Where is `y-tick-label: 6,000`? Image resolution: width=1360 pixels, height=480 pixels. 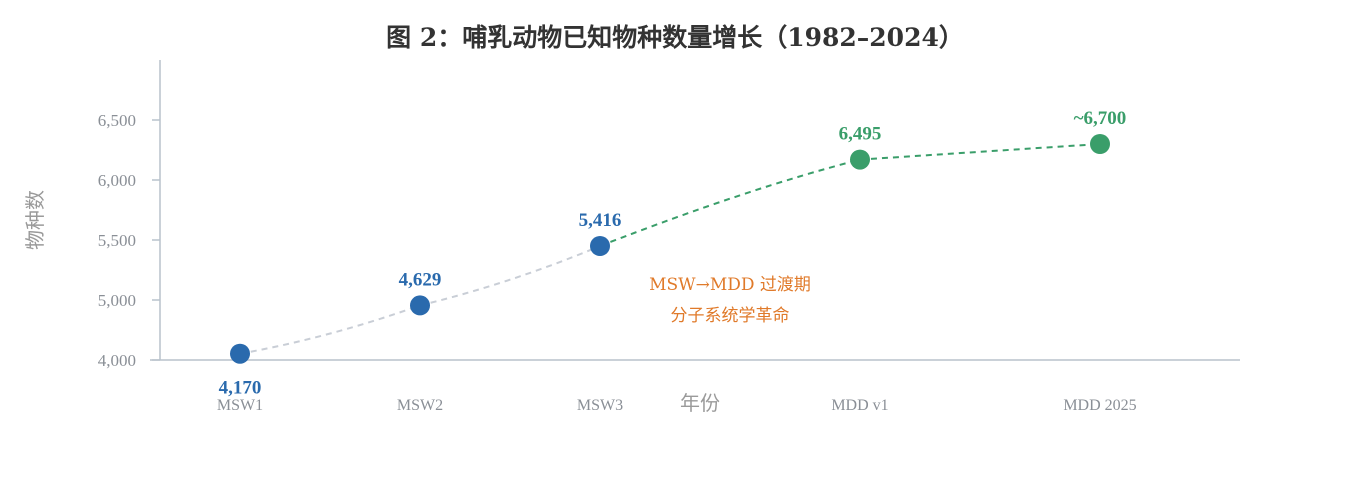 y-tick-label: 6,000 is located at coordinates (117, 180).